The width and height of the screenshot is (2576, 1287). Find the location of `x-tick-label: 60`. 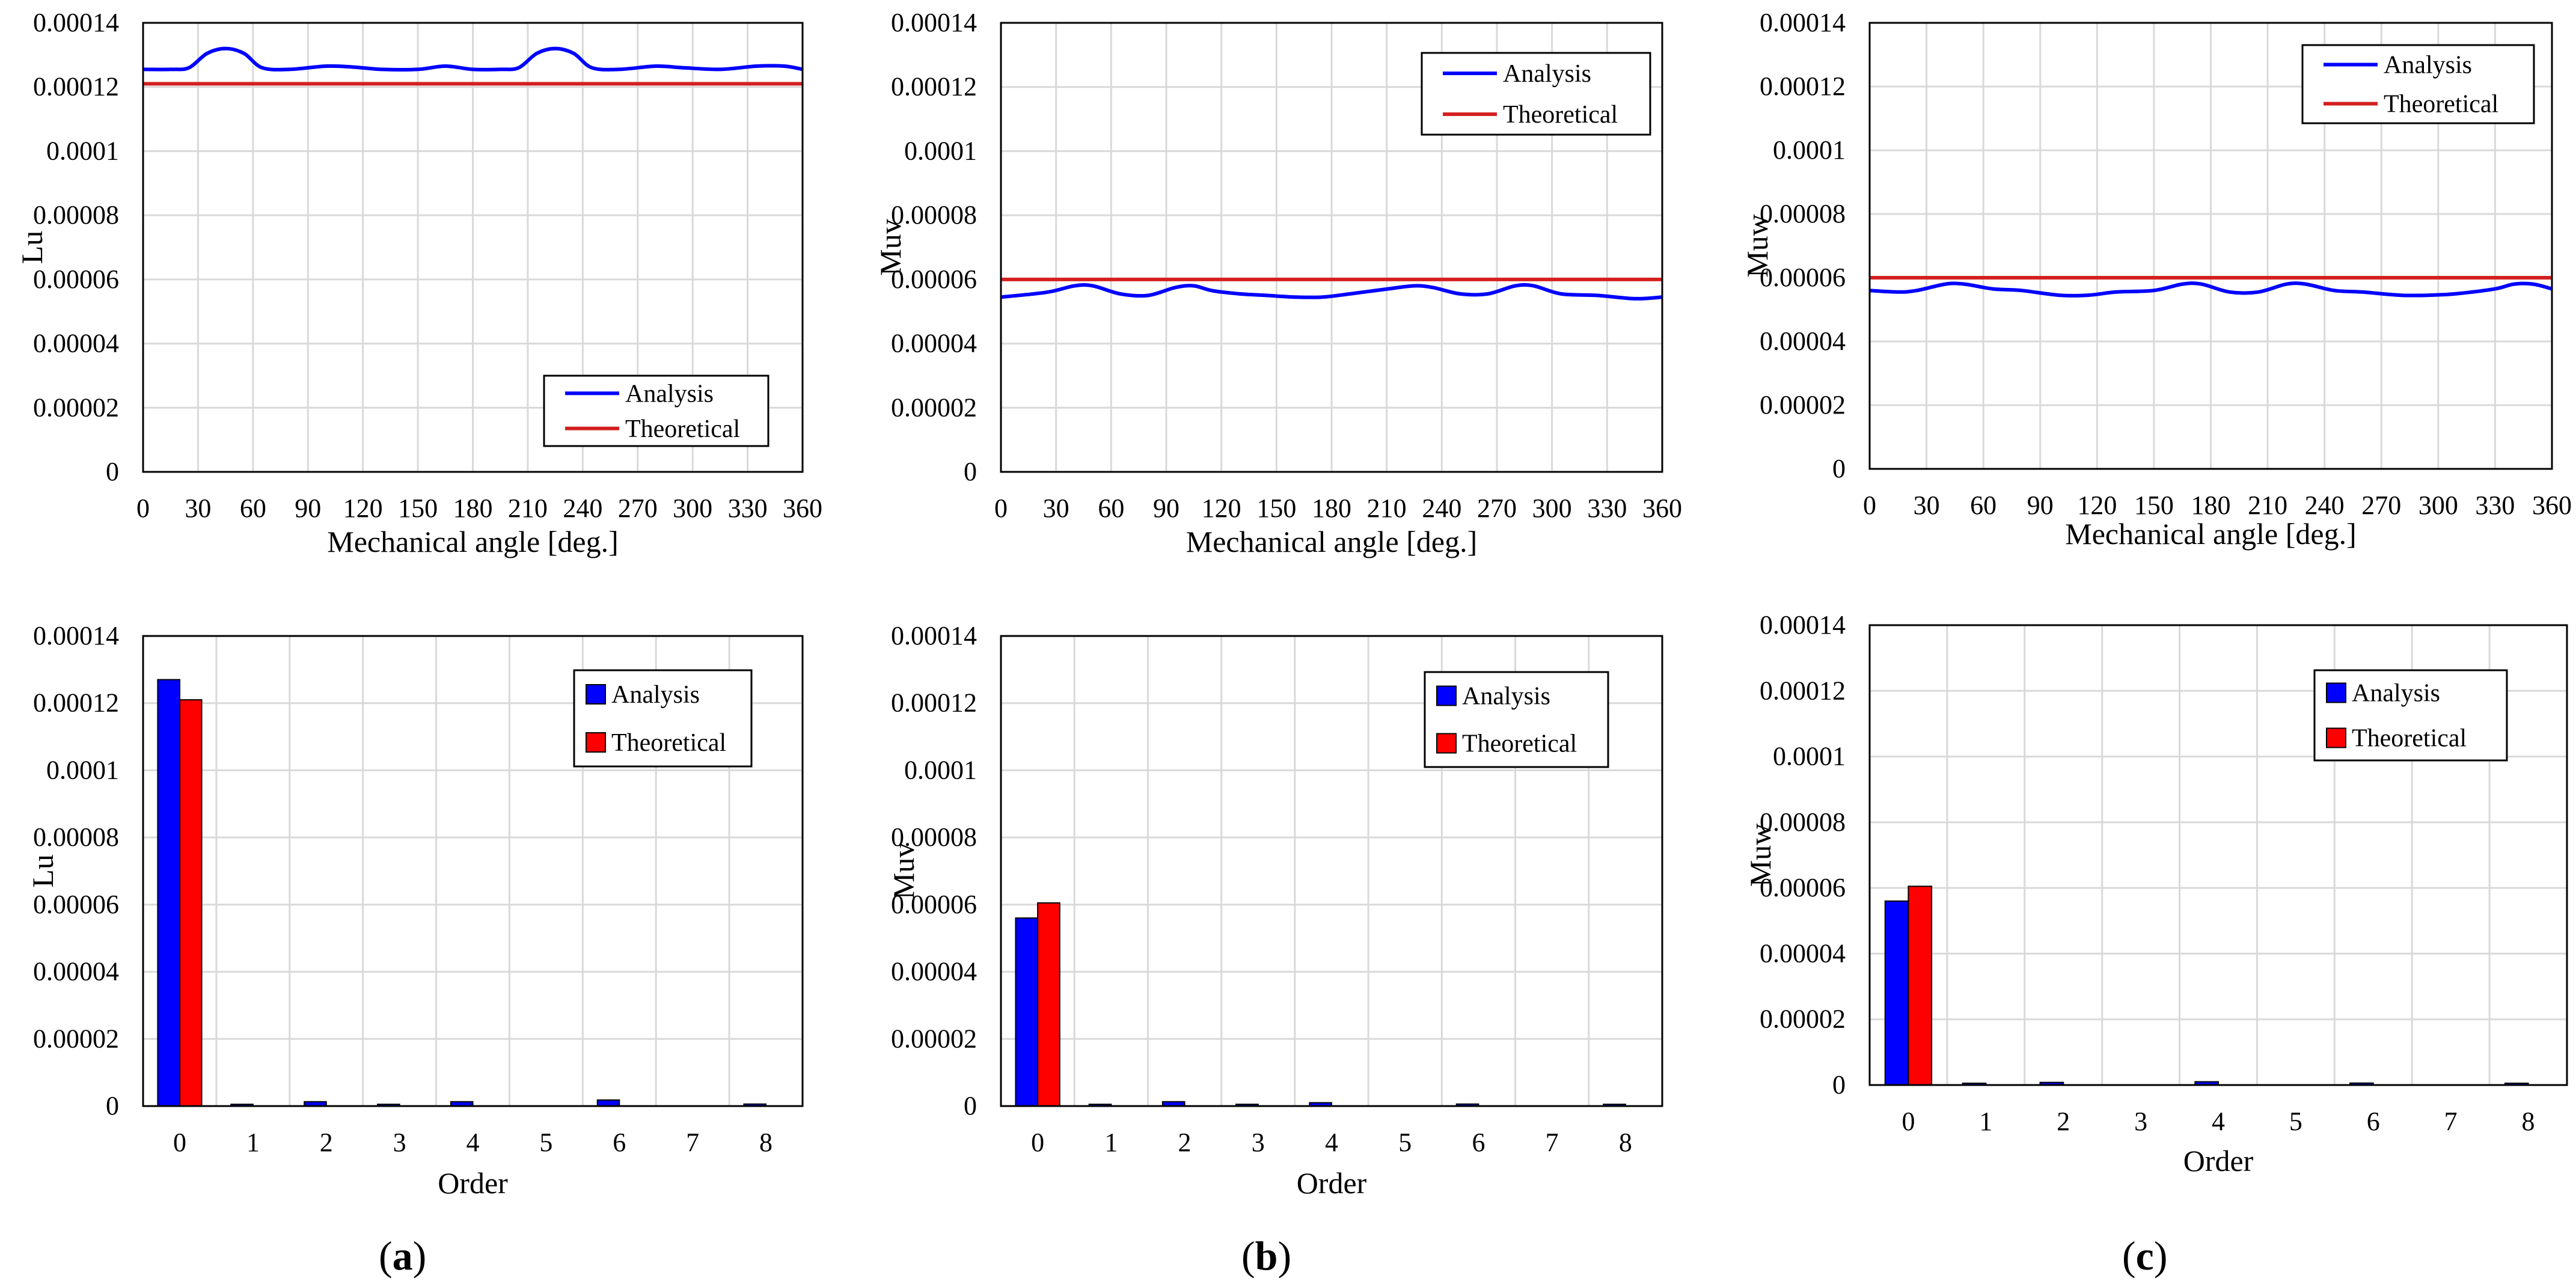

x-tick-label: 60 is located at coordinates (253, 509).